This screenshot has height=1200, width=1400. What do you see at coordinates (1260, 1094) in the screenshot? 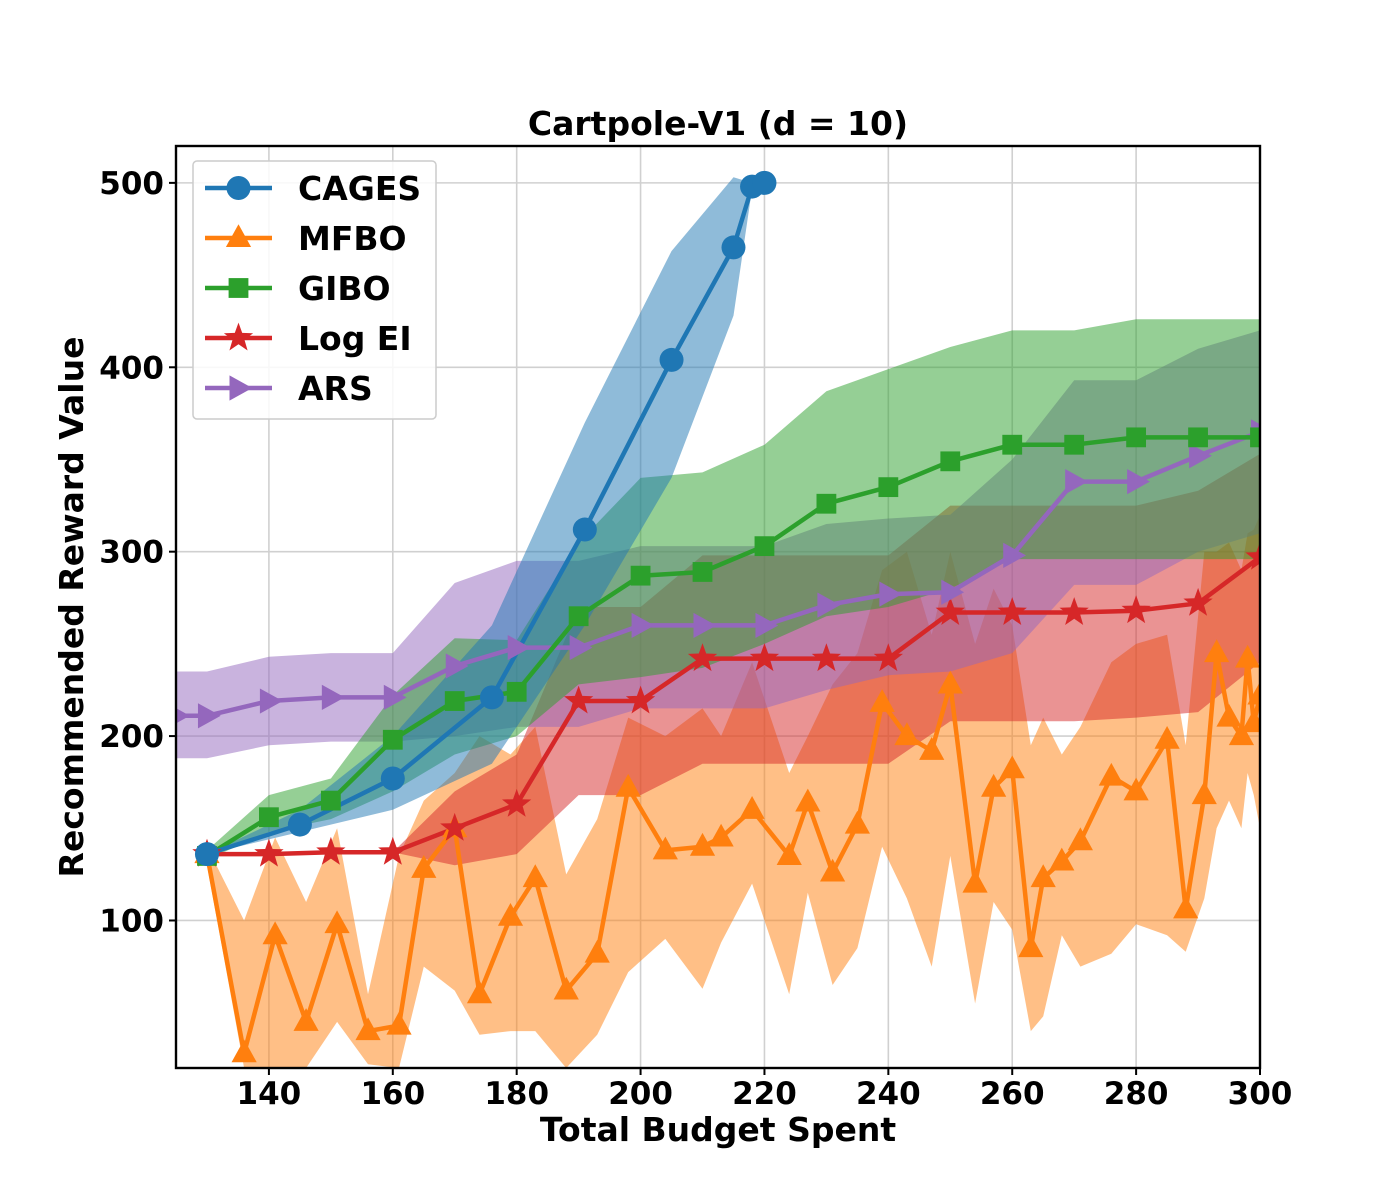
I see `x-tick-label: 300` at bounding box center [1260, 1094].